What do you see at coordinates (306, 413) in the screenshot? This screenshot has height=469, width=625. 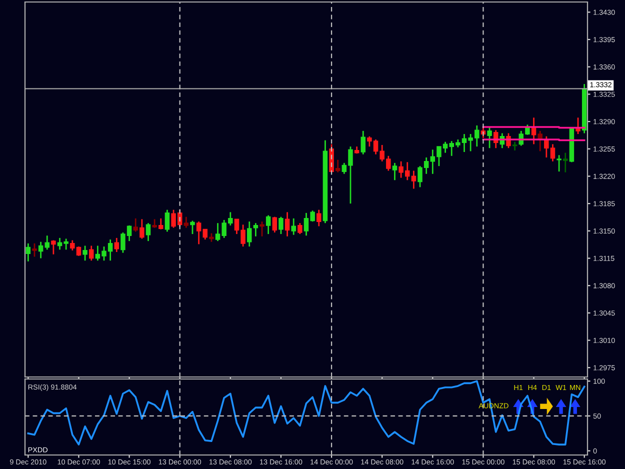 I see `line-series` at bounding box center [306, 413].